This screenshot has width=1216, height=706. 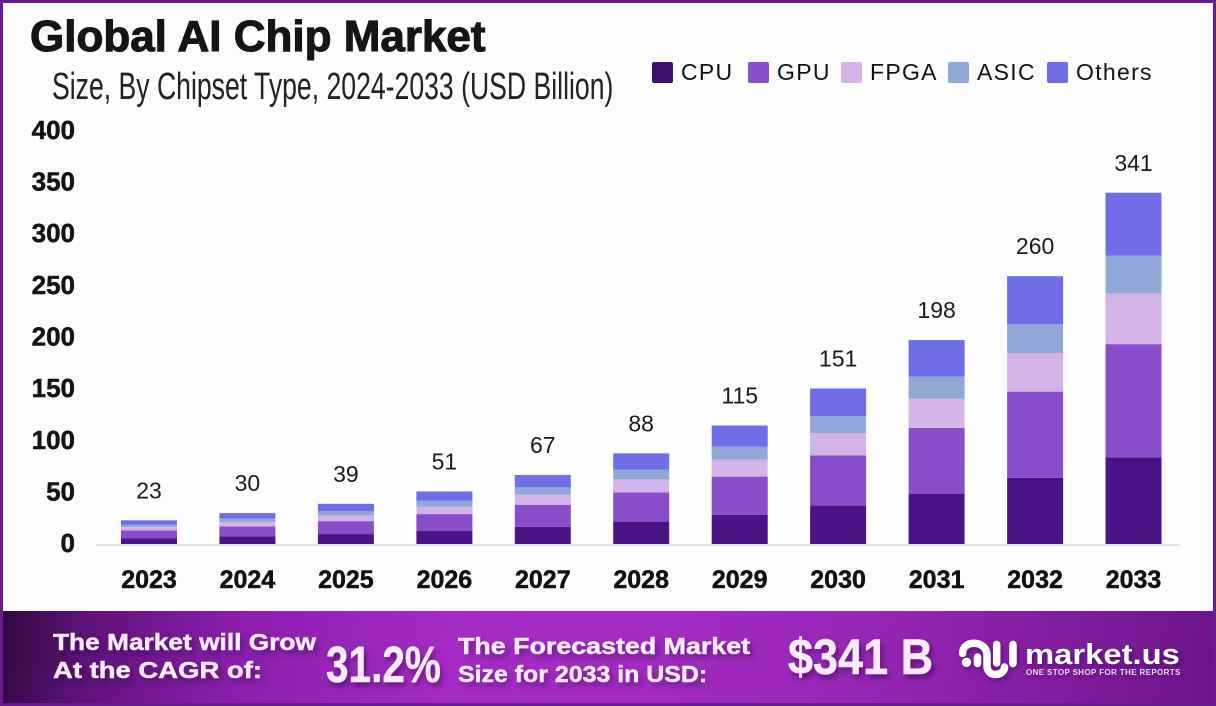 What do you see at coordinates (937, 580) in the screenshot?
I see `svg-text: 2031` at bounding box center [937, 580].